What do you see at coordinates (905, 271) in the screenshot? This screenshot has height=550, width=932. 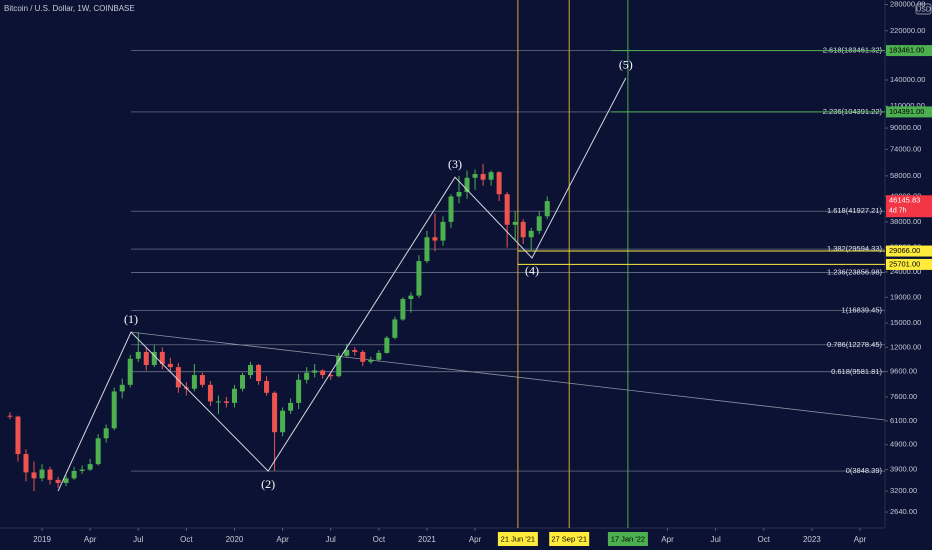 I see `y-tick-label: 24000.00` at bounding box center [905, 271].